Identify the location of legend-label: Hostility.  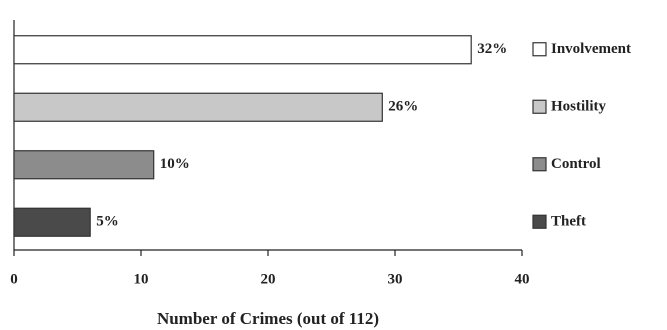
(578, 107).